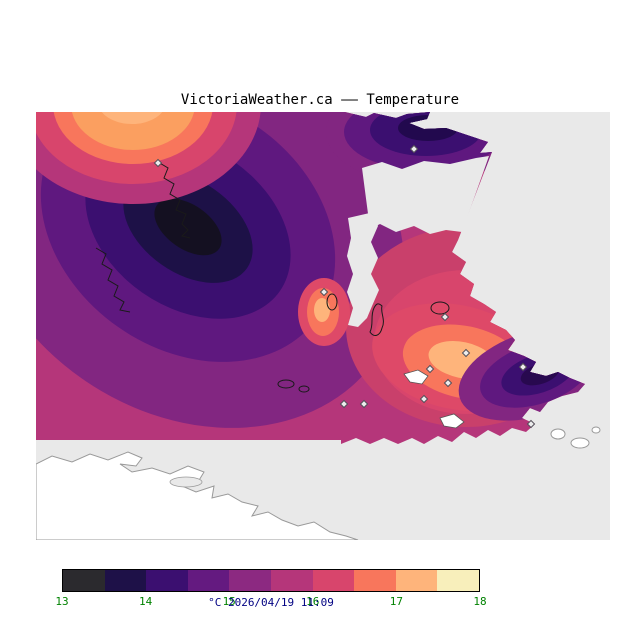 The image size is (640, 640). What do you see at coordinates (452, 421) in the screenshot?
I see `harbour-patch-victoria` at bounding box center [452, 421].